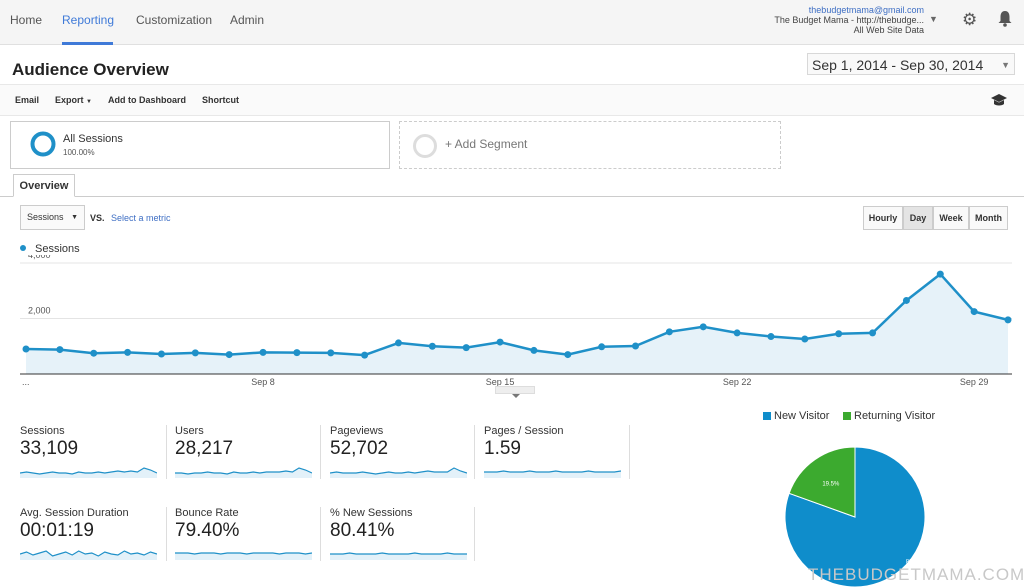  What do you see at coordinates (362, 530) in the screenshot?
I see `metric-value: 80.41%` at bounding box center [362, 530].